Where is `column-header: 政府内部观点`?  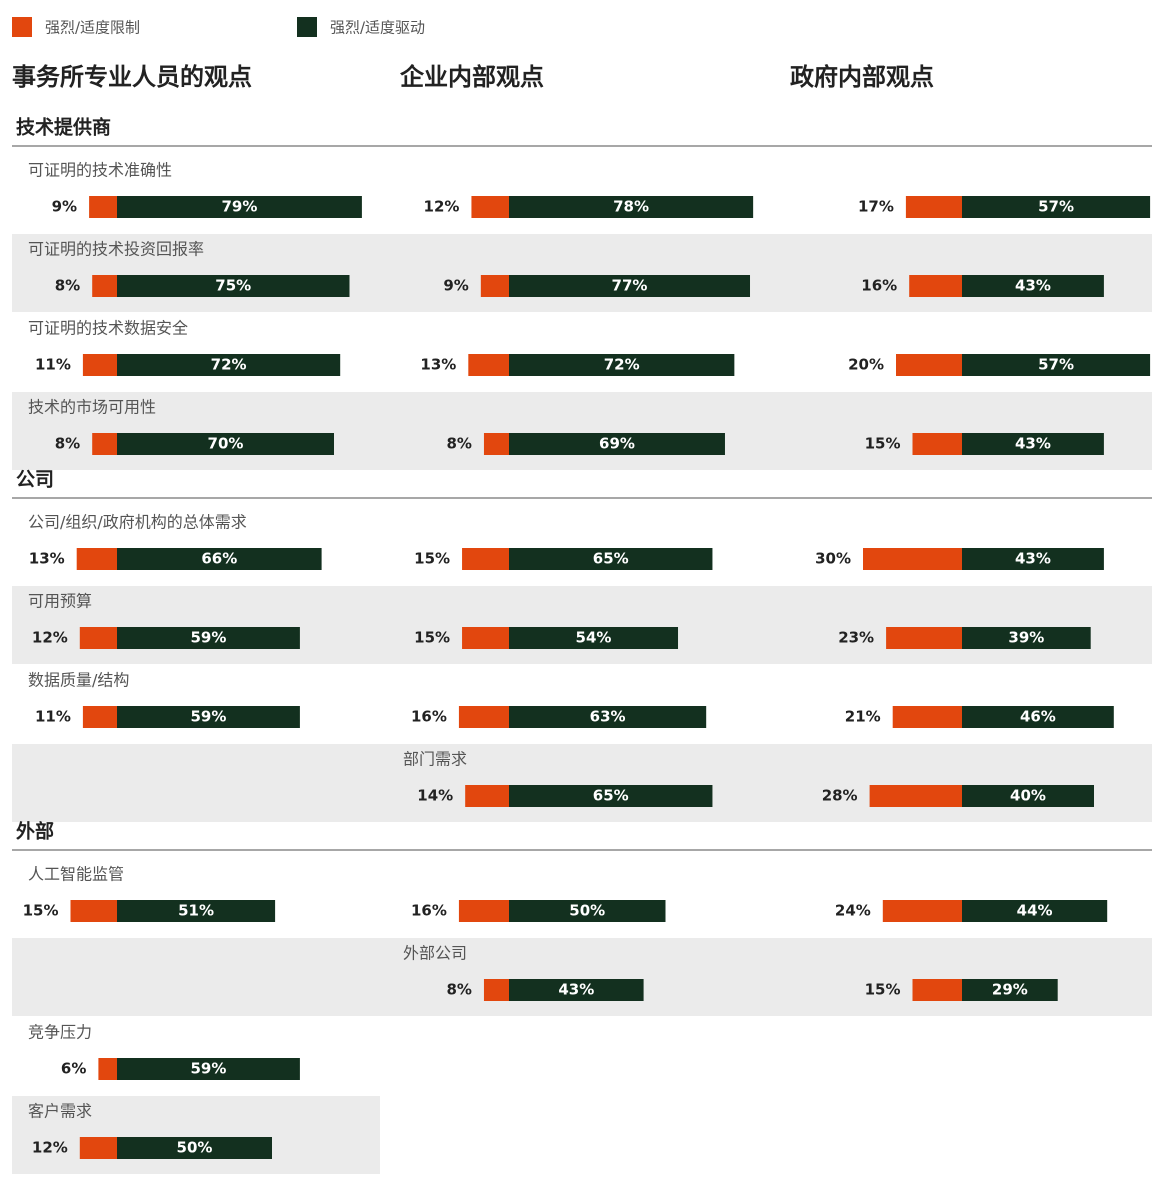
column-header: 政府内部观点 is located at coordinates (862, 77).